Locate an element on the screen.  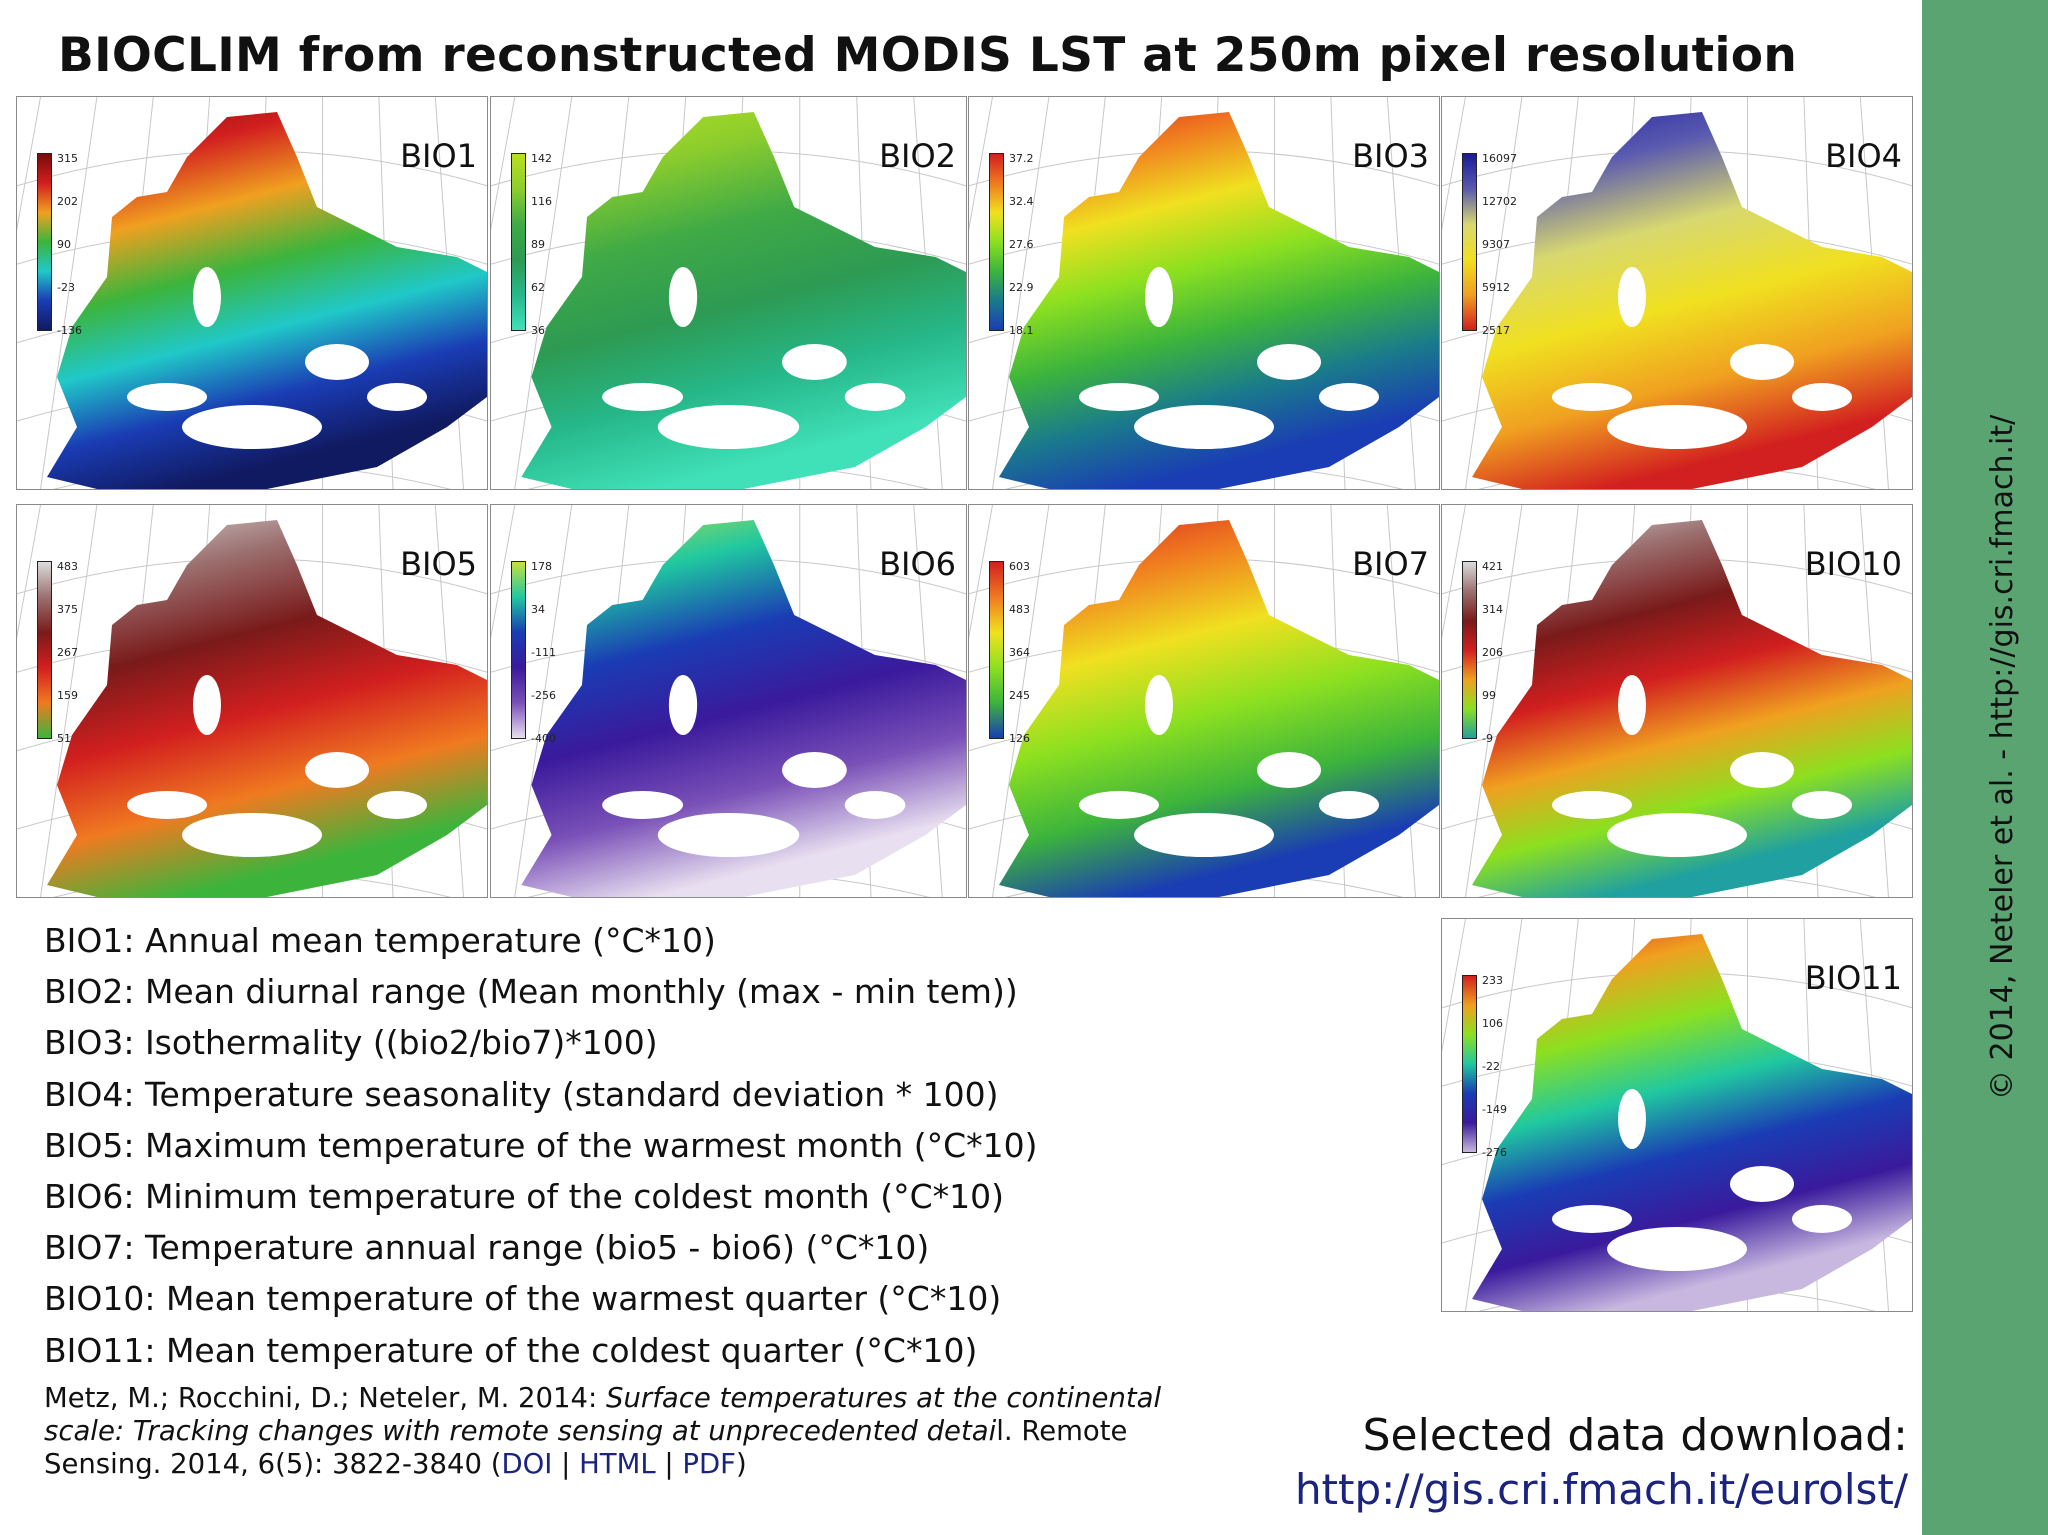
legend-tick-label: 178 is located at coordinates (541, 567).